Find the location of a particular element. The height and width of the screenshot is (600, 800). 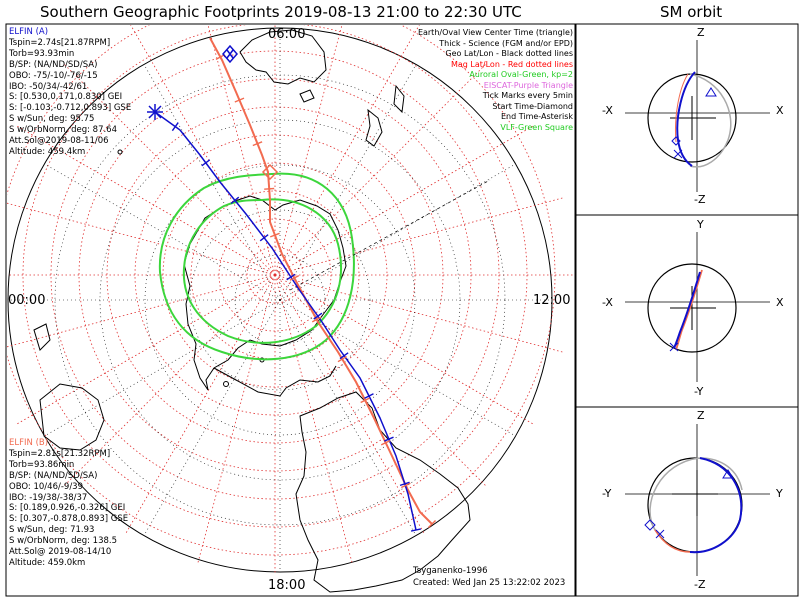

elfin-a-name: ELFIN (A) is located at coordinates (29, 32).